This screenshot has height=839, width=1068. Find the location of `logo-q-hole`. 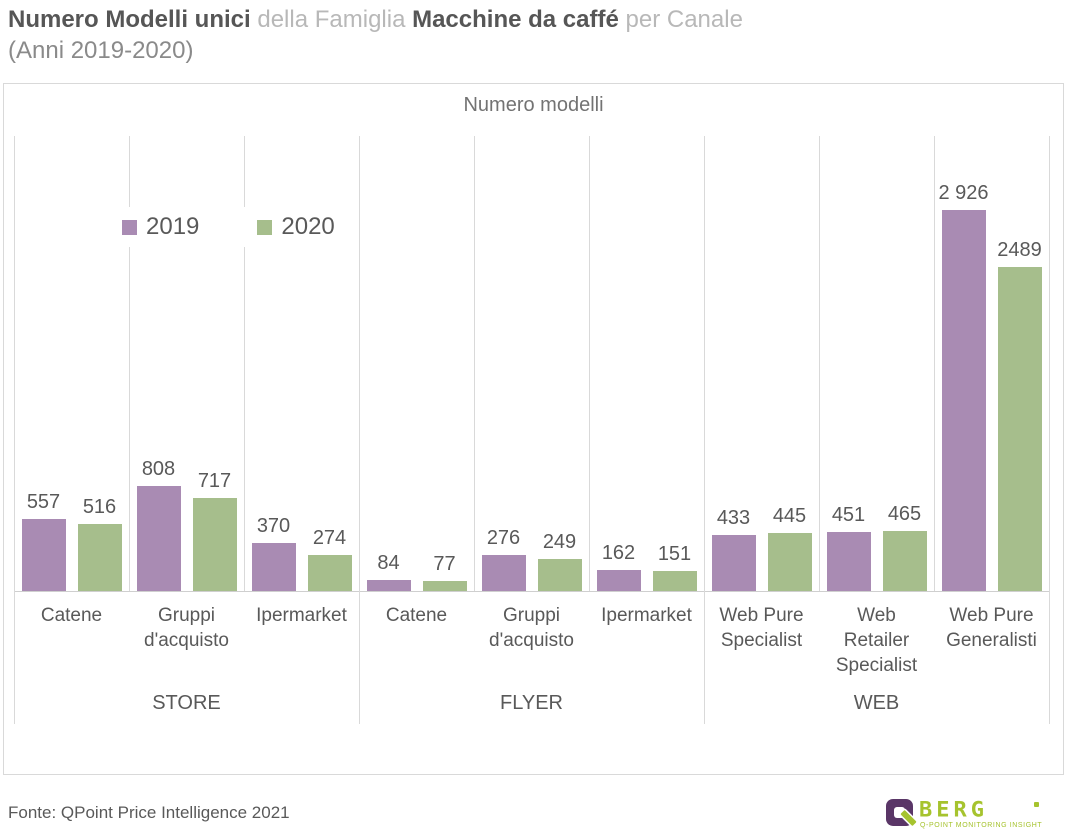

logo-q-hole is located at coordinates (899, 812).